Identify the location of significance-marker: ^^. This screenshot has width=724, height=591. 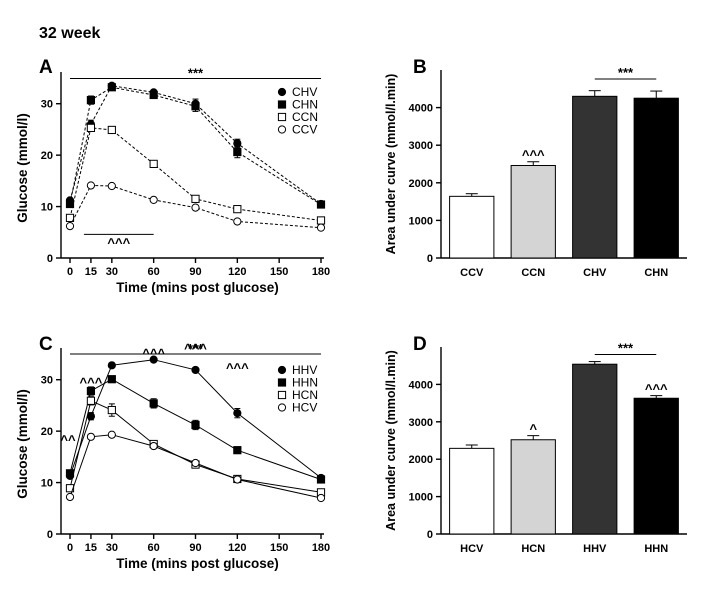
(68, 440).